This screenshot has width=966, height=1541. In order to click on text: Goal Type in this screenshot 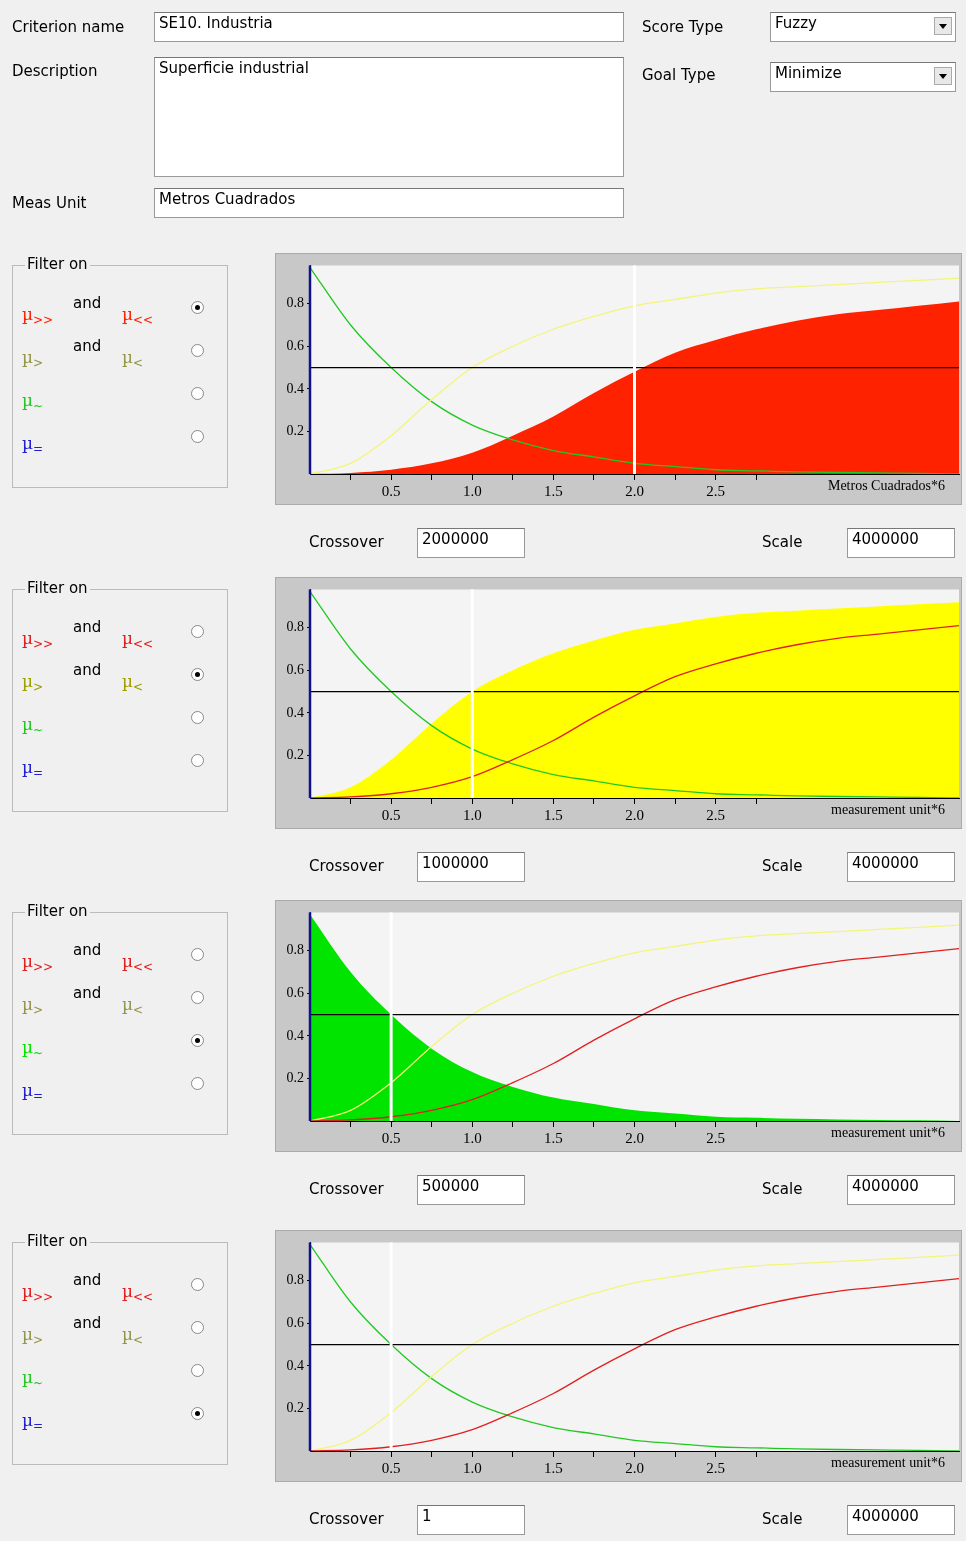, I will do `click(679, 75)`.